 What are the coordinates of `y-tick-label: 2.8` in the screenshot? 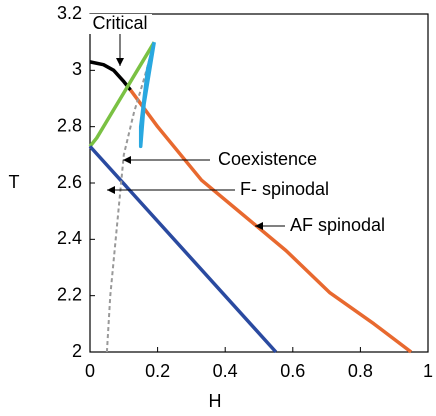 It's located at (69, 125).